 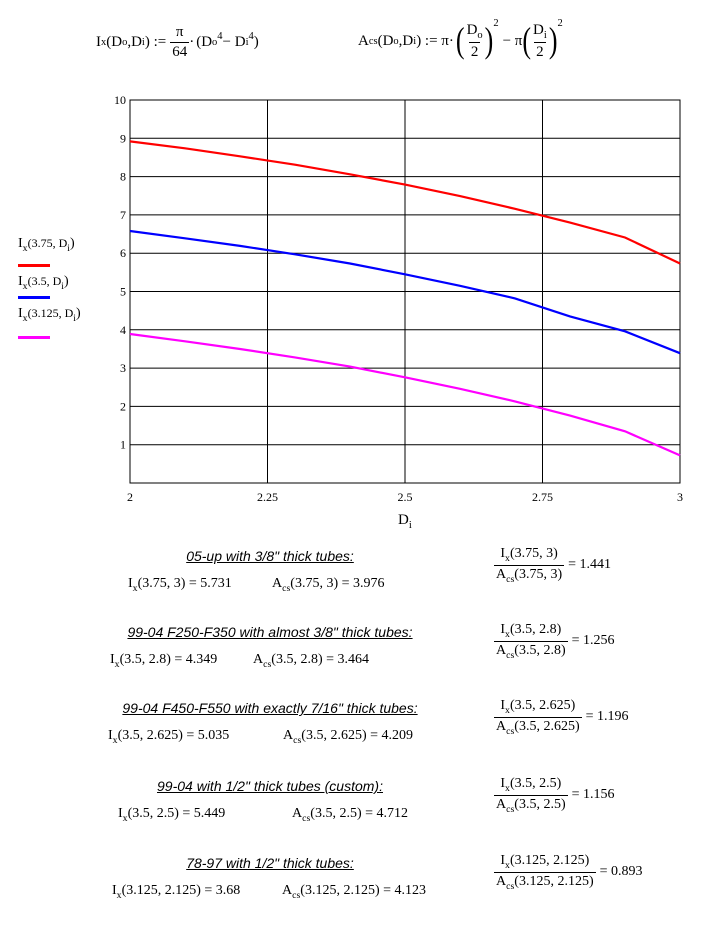 What do you see at coordinates (208, 583) in the screenshot?
I see `ix-value: = 5.731` at bounding box center [208, 583].